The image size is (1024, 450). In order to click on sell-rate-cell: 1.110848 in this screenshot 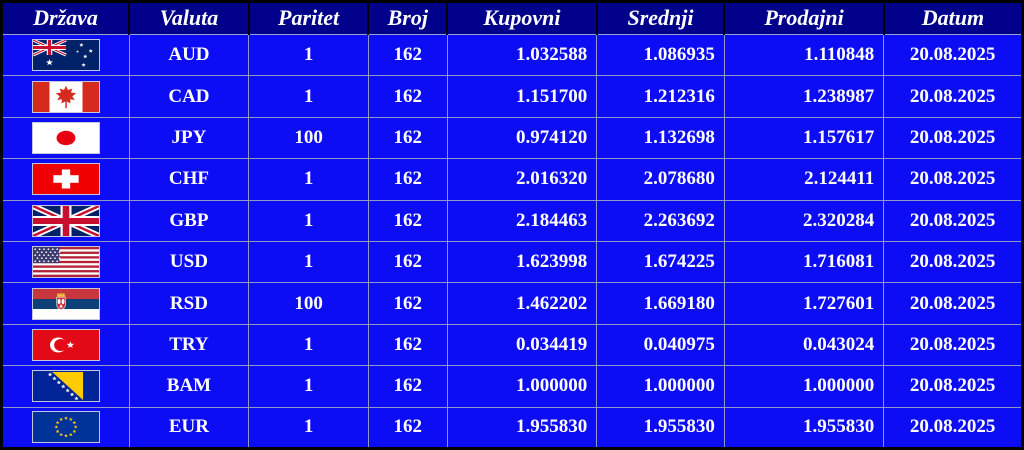, I will do `click(804, 55)`.